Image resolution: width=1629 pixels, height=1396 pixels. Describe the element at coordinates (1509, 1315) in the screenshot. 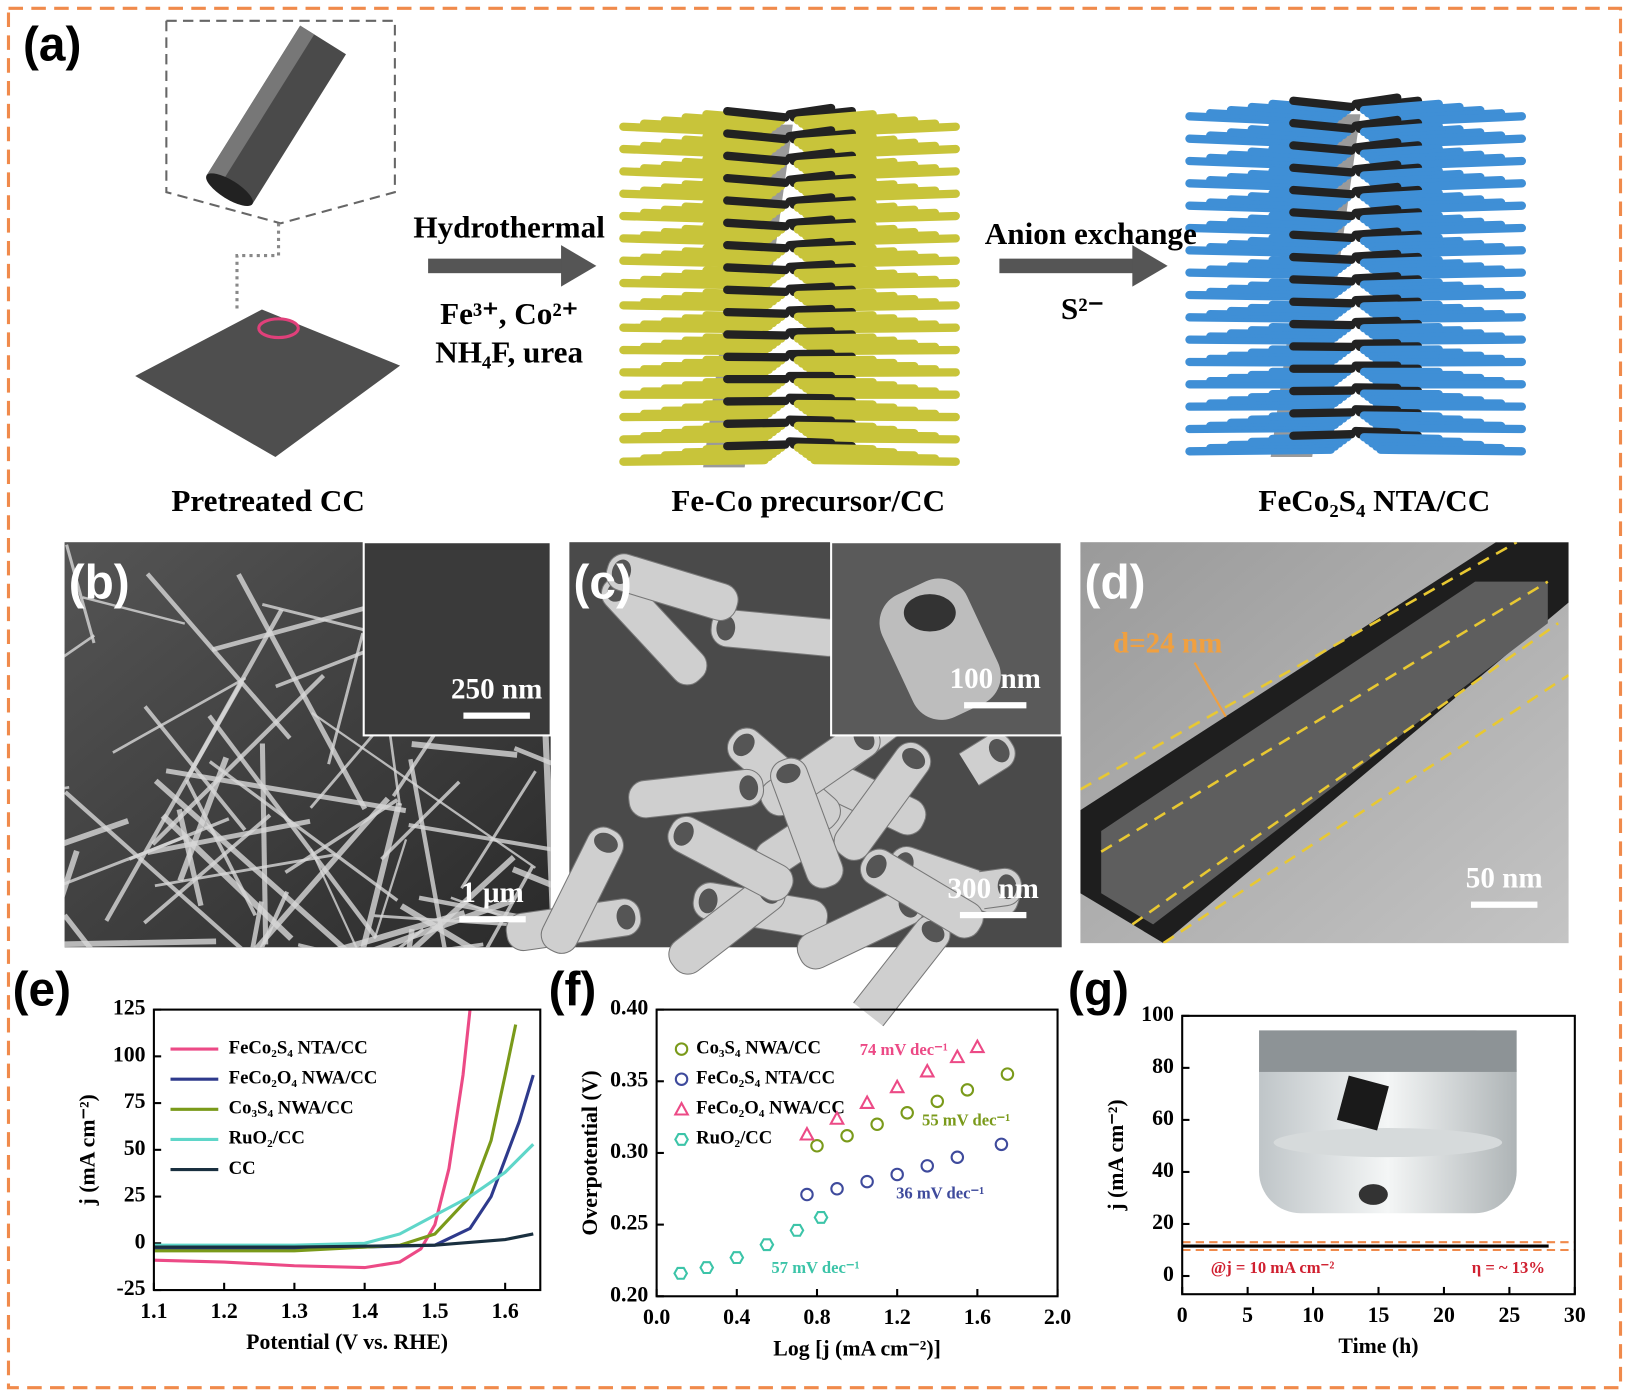

I see `x-tick-label: 25` at that location.